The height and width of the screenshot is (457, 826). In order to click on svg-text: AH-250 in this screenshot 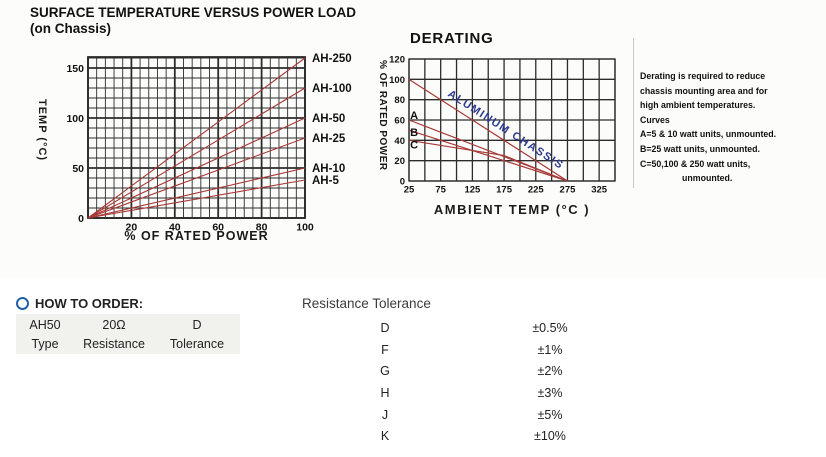, I will do `click(332, 59)`.